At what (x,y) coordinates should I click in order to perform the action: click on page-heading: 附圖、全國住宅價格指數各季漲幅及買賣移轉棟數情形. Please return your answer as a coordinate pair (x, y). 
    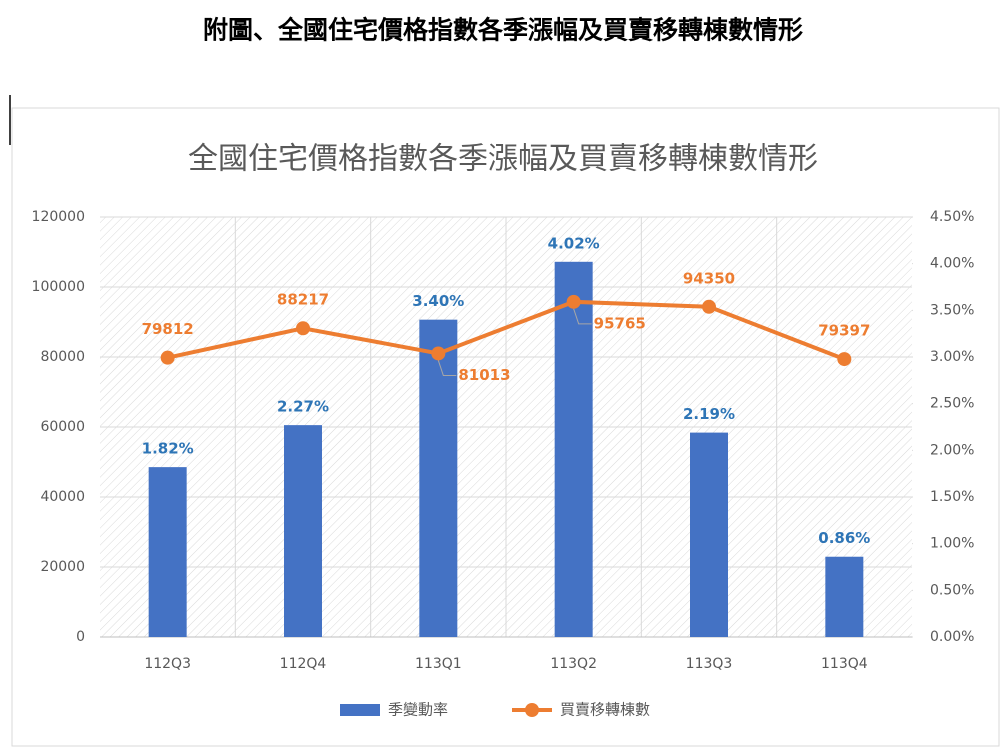
    Looking at the image, I should click on (503, 30).